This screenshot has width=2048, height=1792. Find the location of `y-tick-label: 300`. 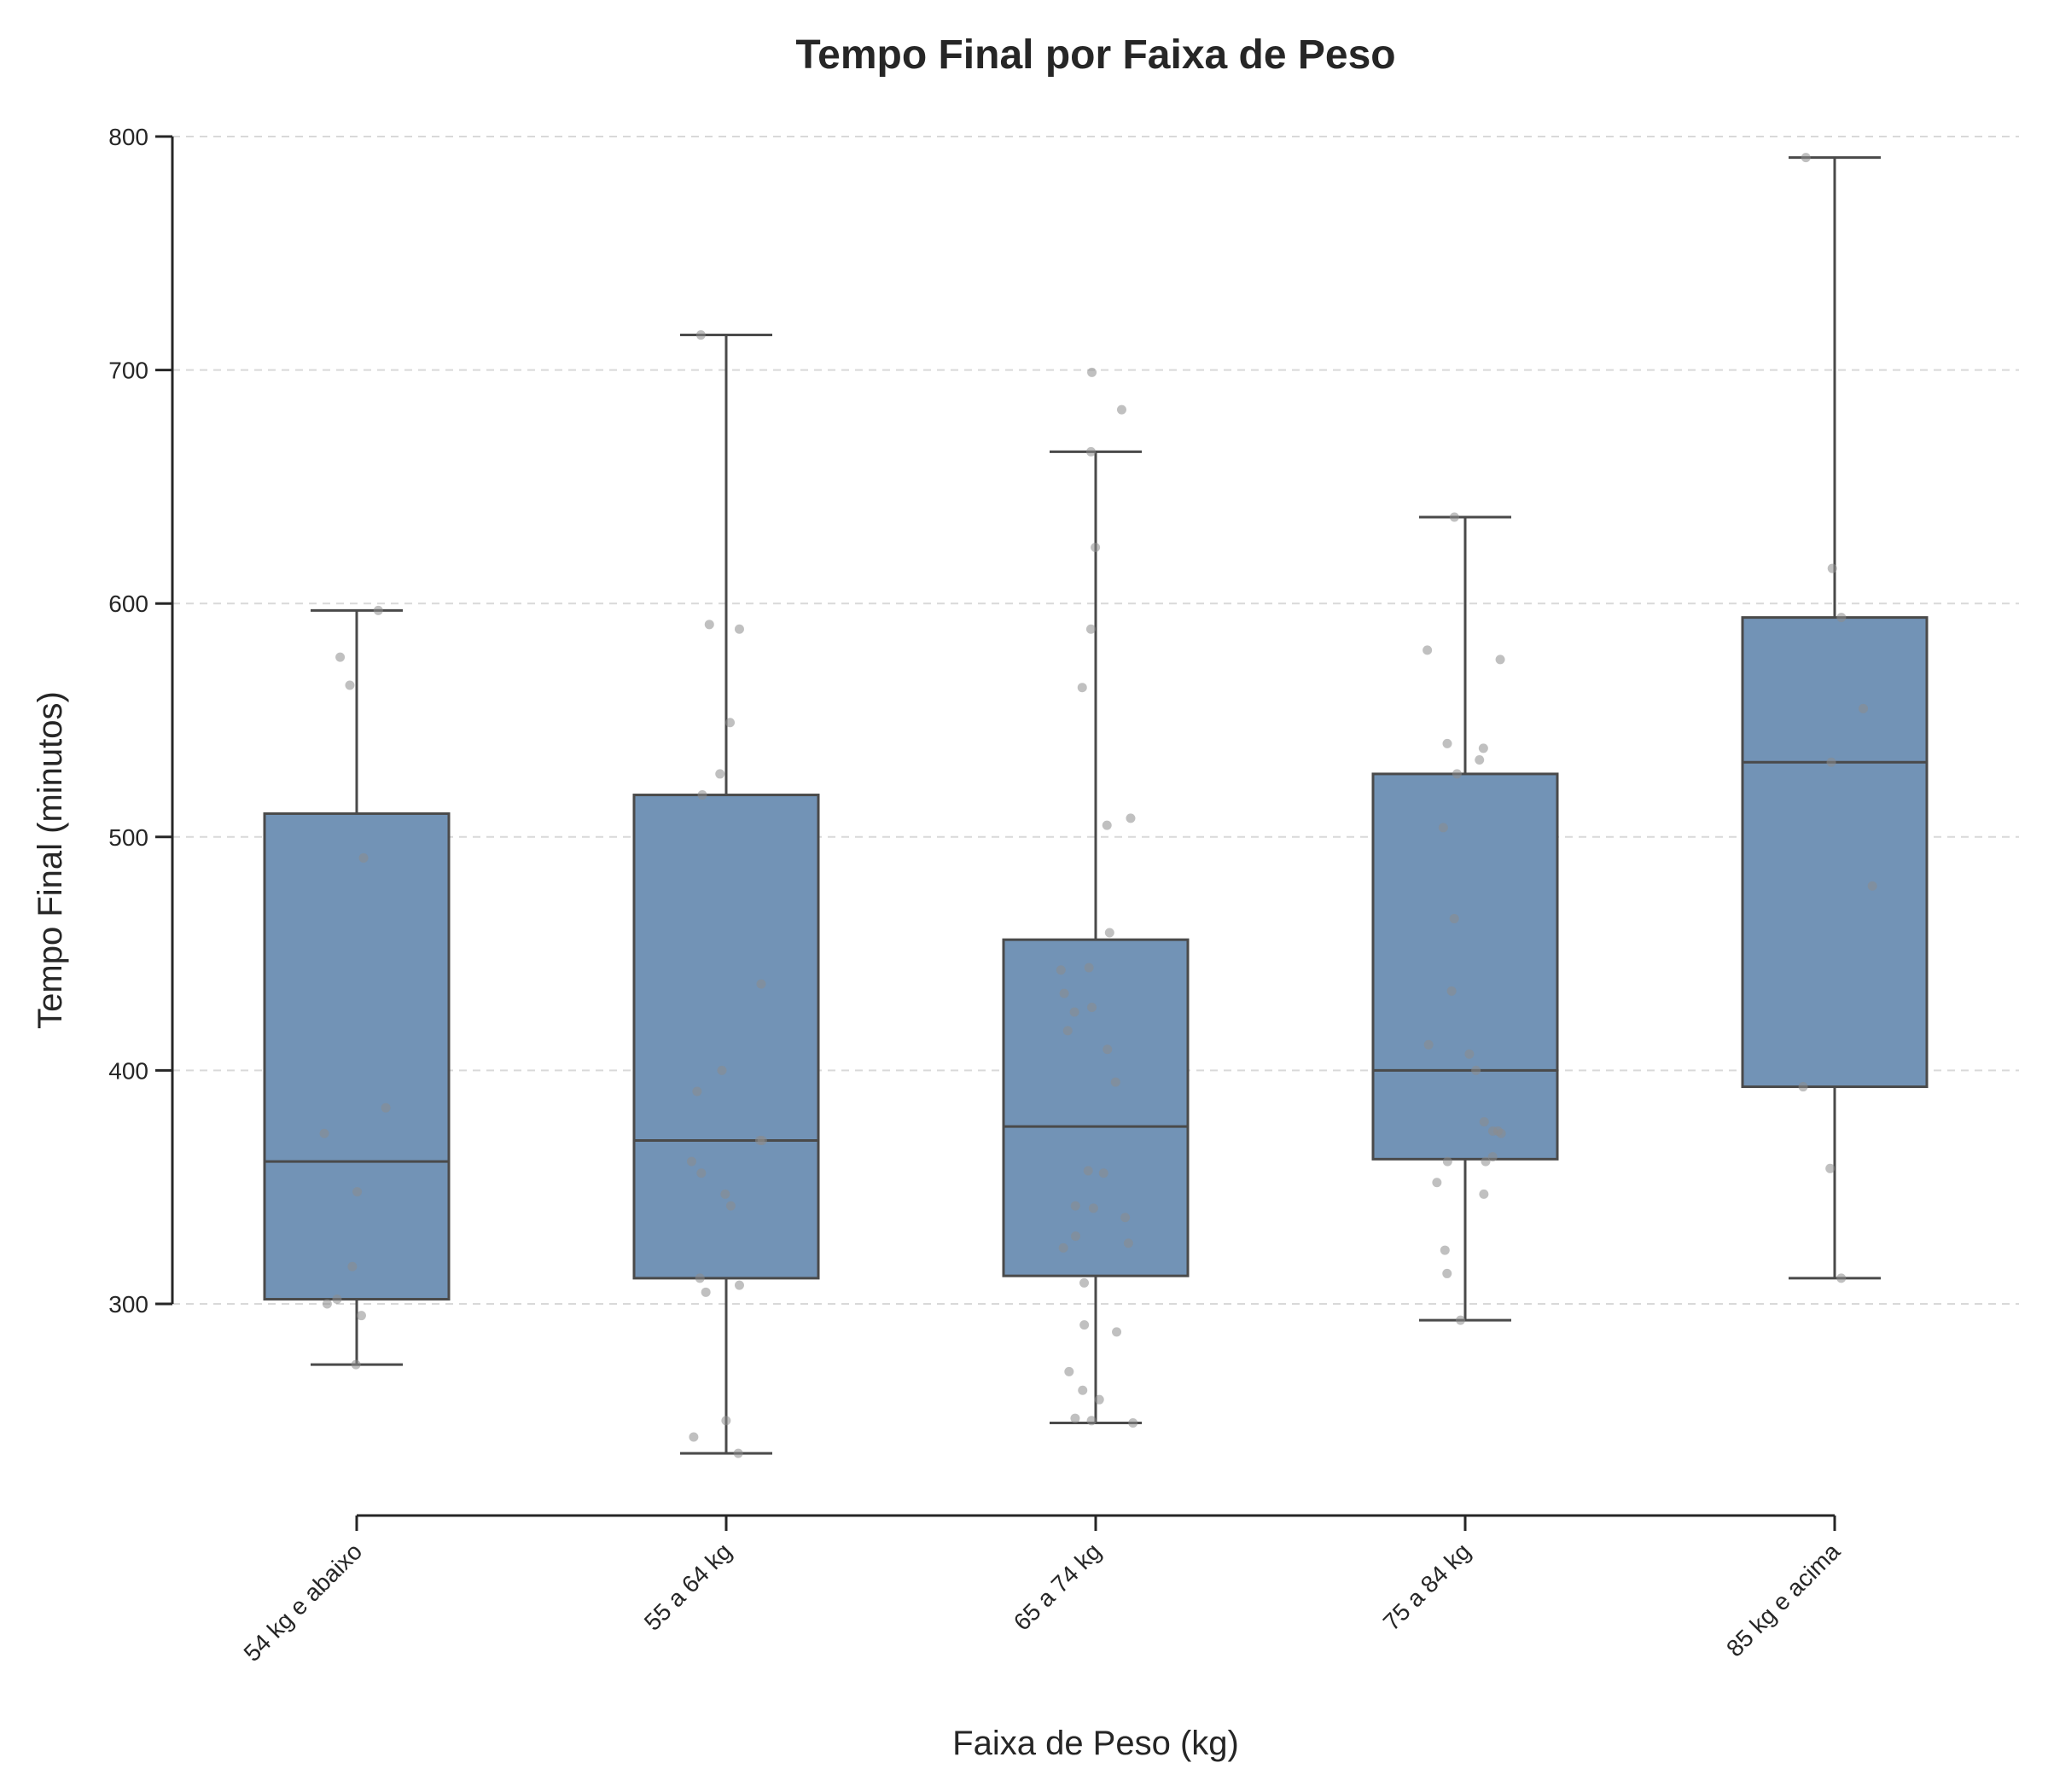

y-tick-label: 300 is located at coordinates (128, 1304).